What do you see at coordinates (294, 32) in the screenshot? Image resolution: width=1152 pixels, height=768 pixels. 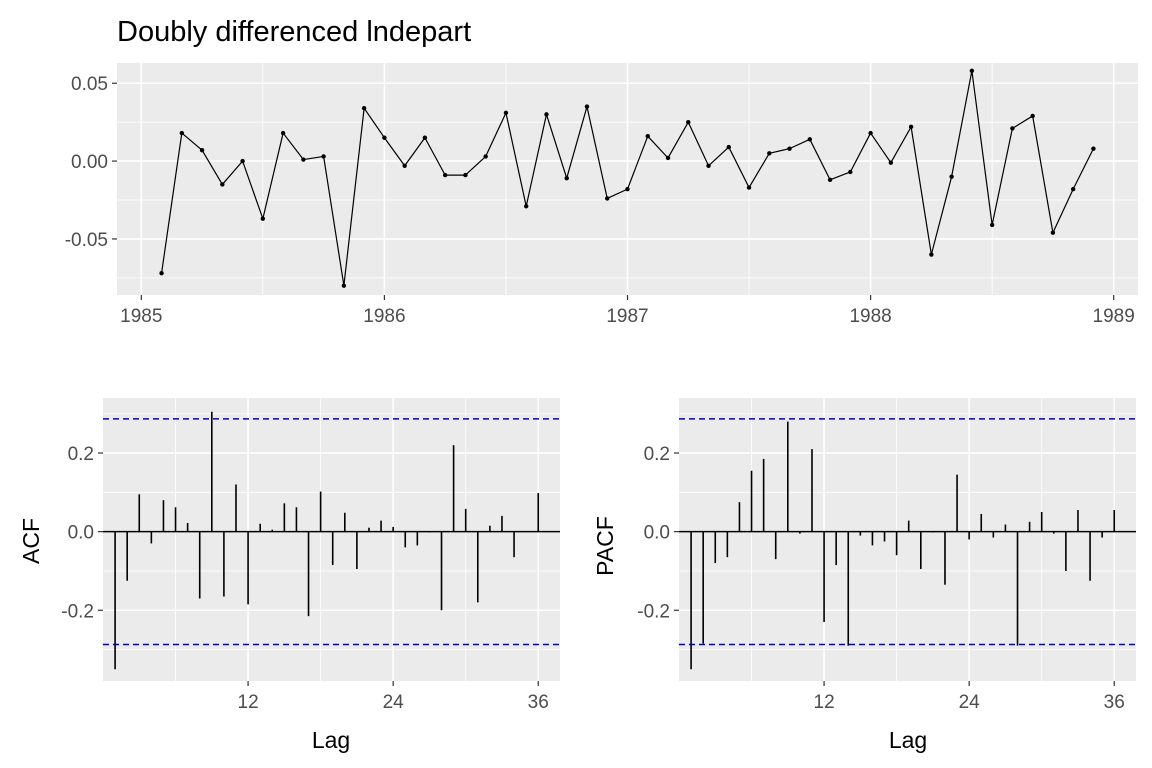 I see `chart-title: Doubly differenced lndepart` at bounding box center [294, 32].